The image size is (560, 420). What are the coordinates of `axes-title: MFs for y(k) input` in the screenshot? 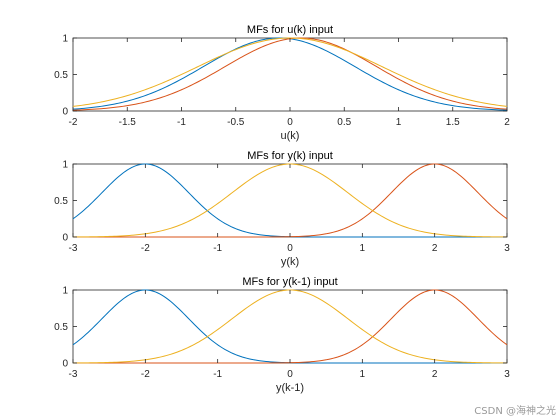 It's located at (290, 156).